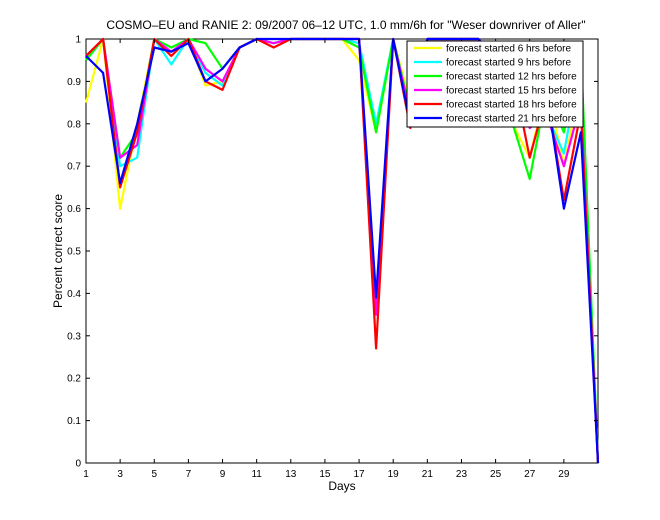 This screenshot has height=520, width=660. What do you see at coordinates (511, 77) in the screenshot?
I see `legend-label-3: forecast started 12 hrs before` at bounding box center [511, 77].